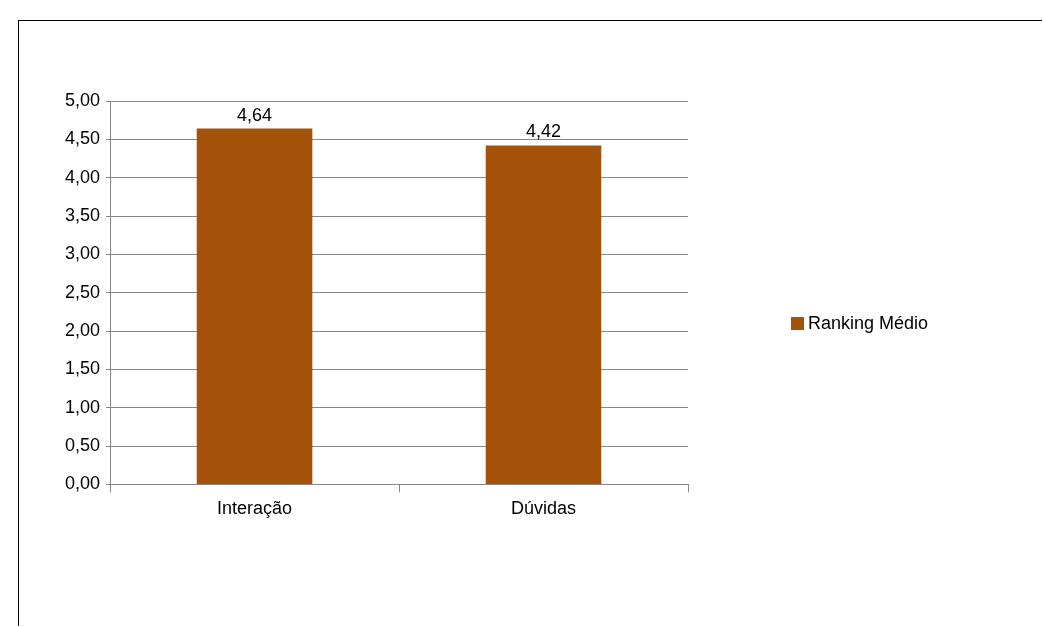  I want to click on y-tick-label: 4,50, so click(82, 138).